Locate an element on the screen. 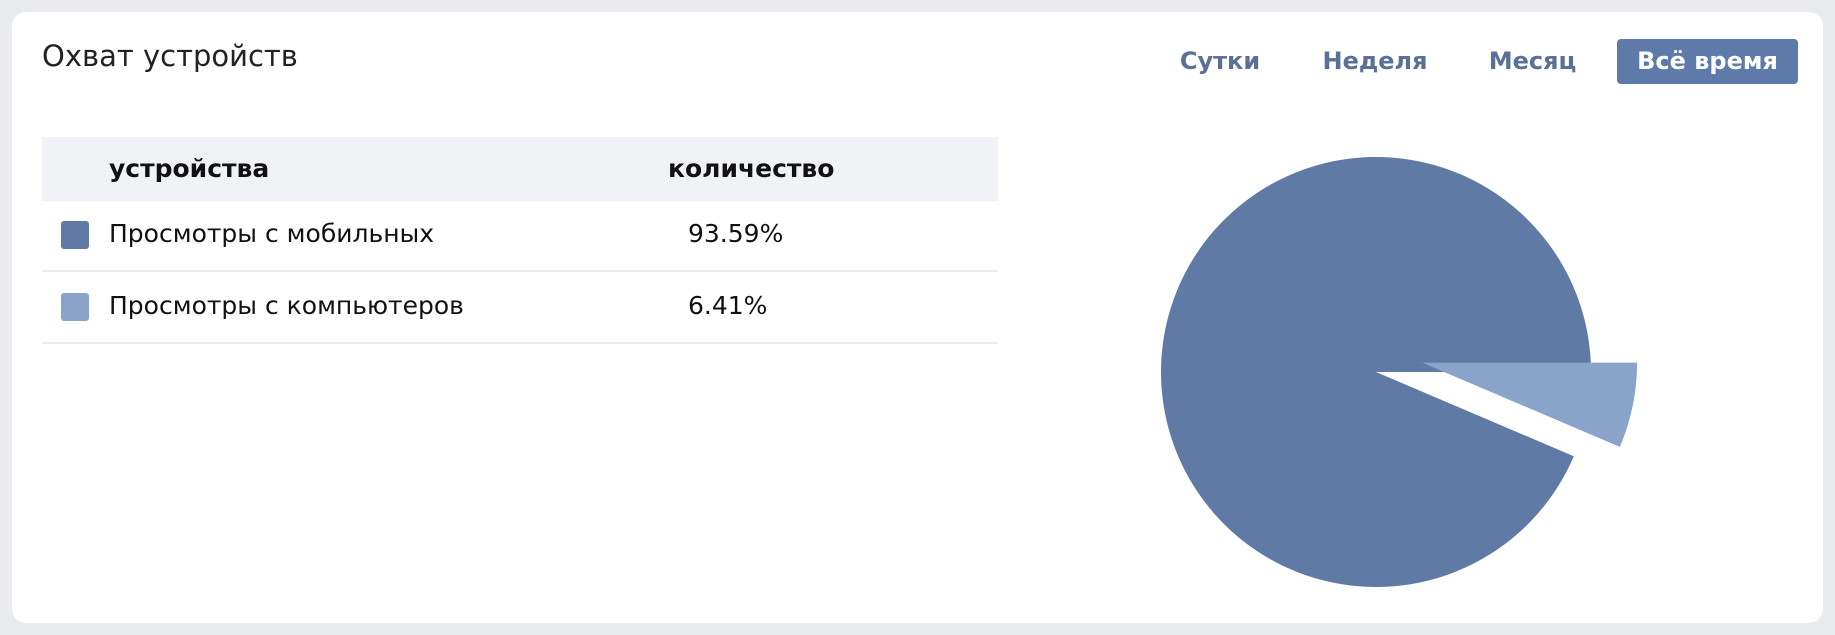 This screenshot has height=635, width=1835. tab: Неделя is located at coordinates (1374, 61).